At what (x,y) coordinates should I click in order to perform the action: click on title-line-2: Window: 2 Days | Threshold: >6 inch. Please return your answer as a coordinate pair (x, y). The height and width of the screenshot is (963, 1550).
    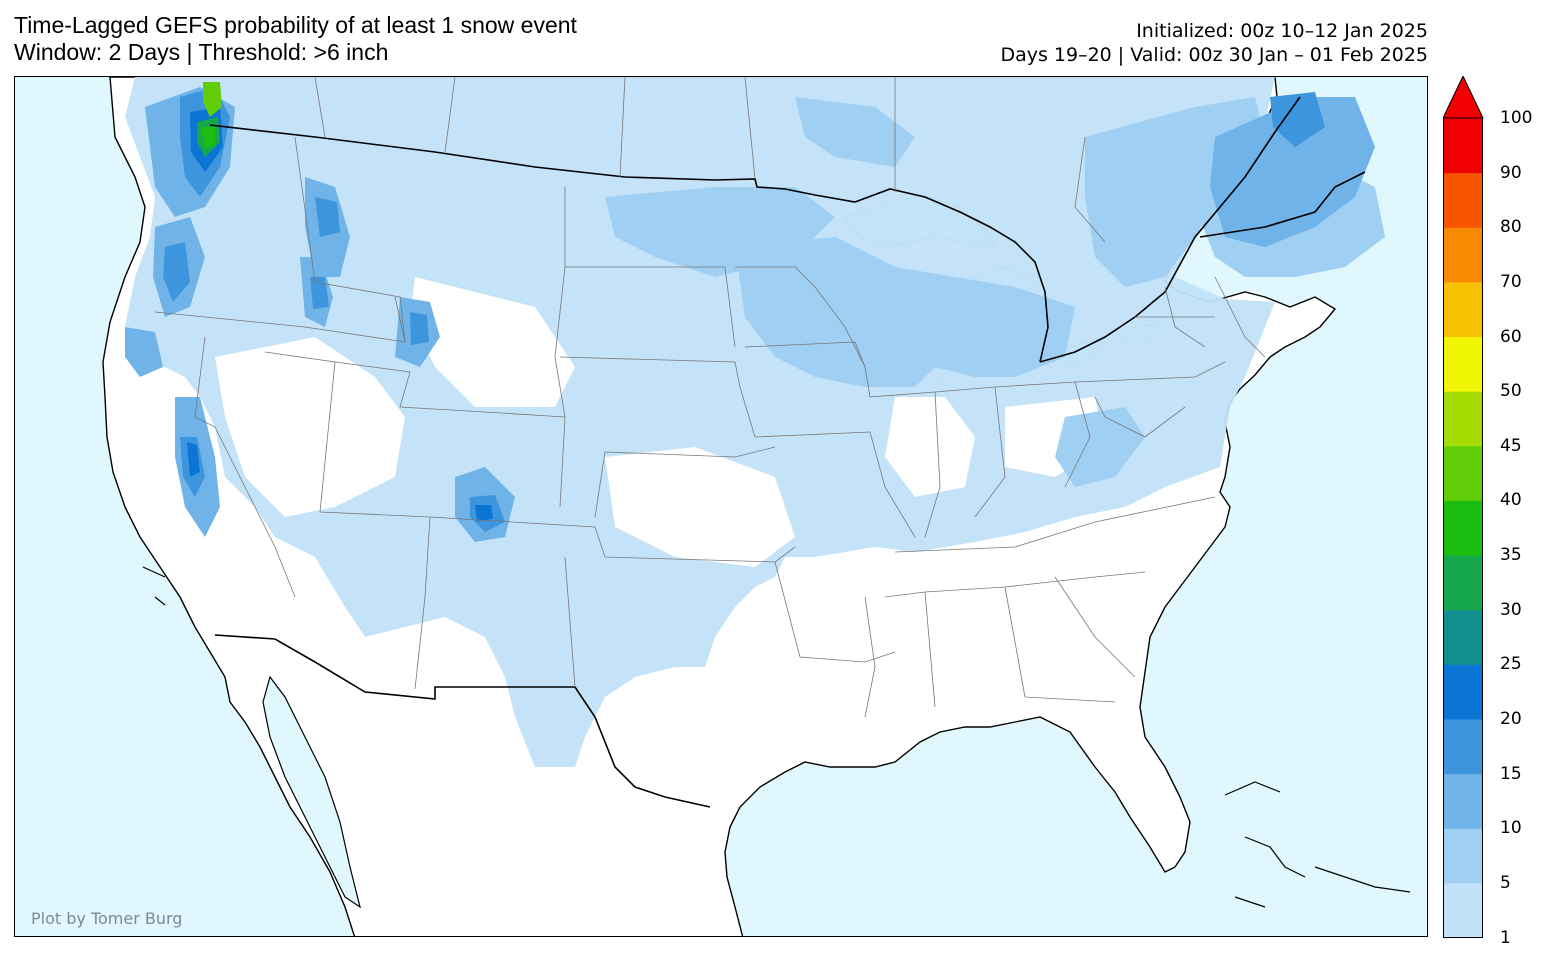
    Looking at the image, I should click on (201, 52).